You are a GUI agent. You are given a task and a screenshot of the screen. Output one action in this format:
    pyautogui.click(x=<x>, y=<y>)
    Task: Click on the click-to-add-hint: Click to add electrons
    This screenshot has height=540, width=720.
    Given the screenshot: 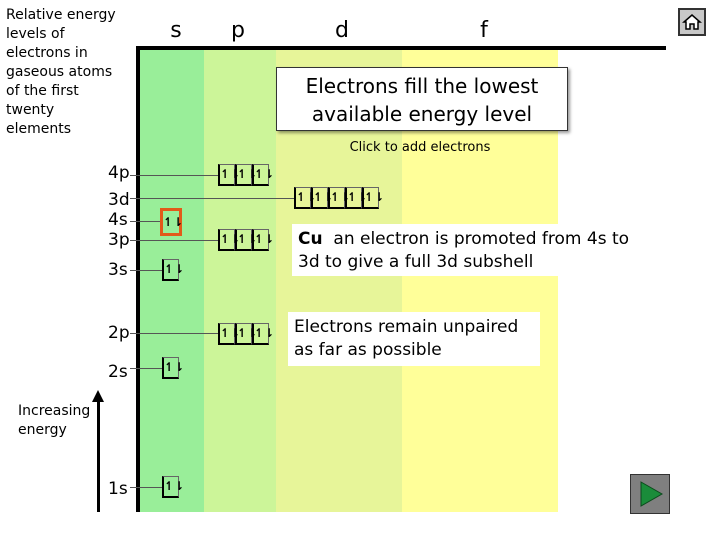 What is the action you would take?
    pyautogui.click(x=420, y=147)
    